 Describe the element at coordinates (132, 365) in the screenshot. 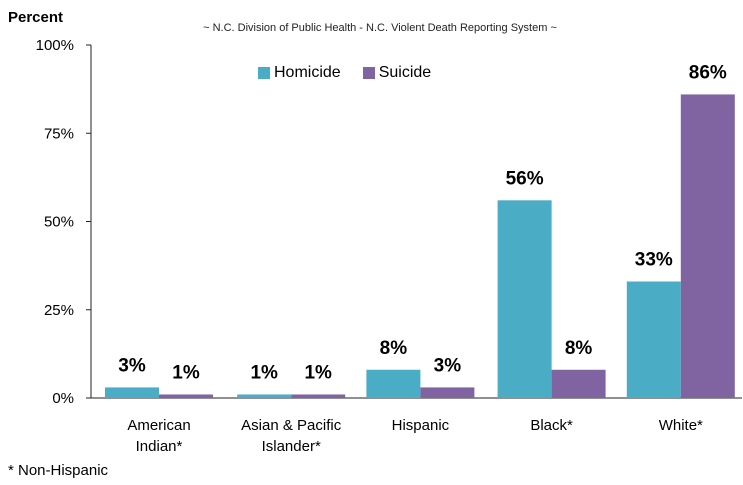

I see `data-label-homicide: 3%` at that location.